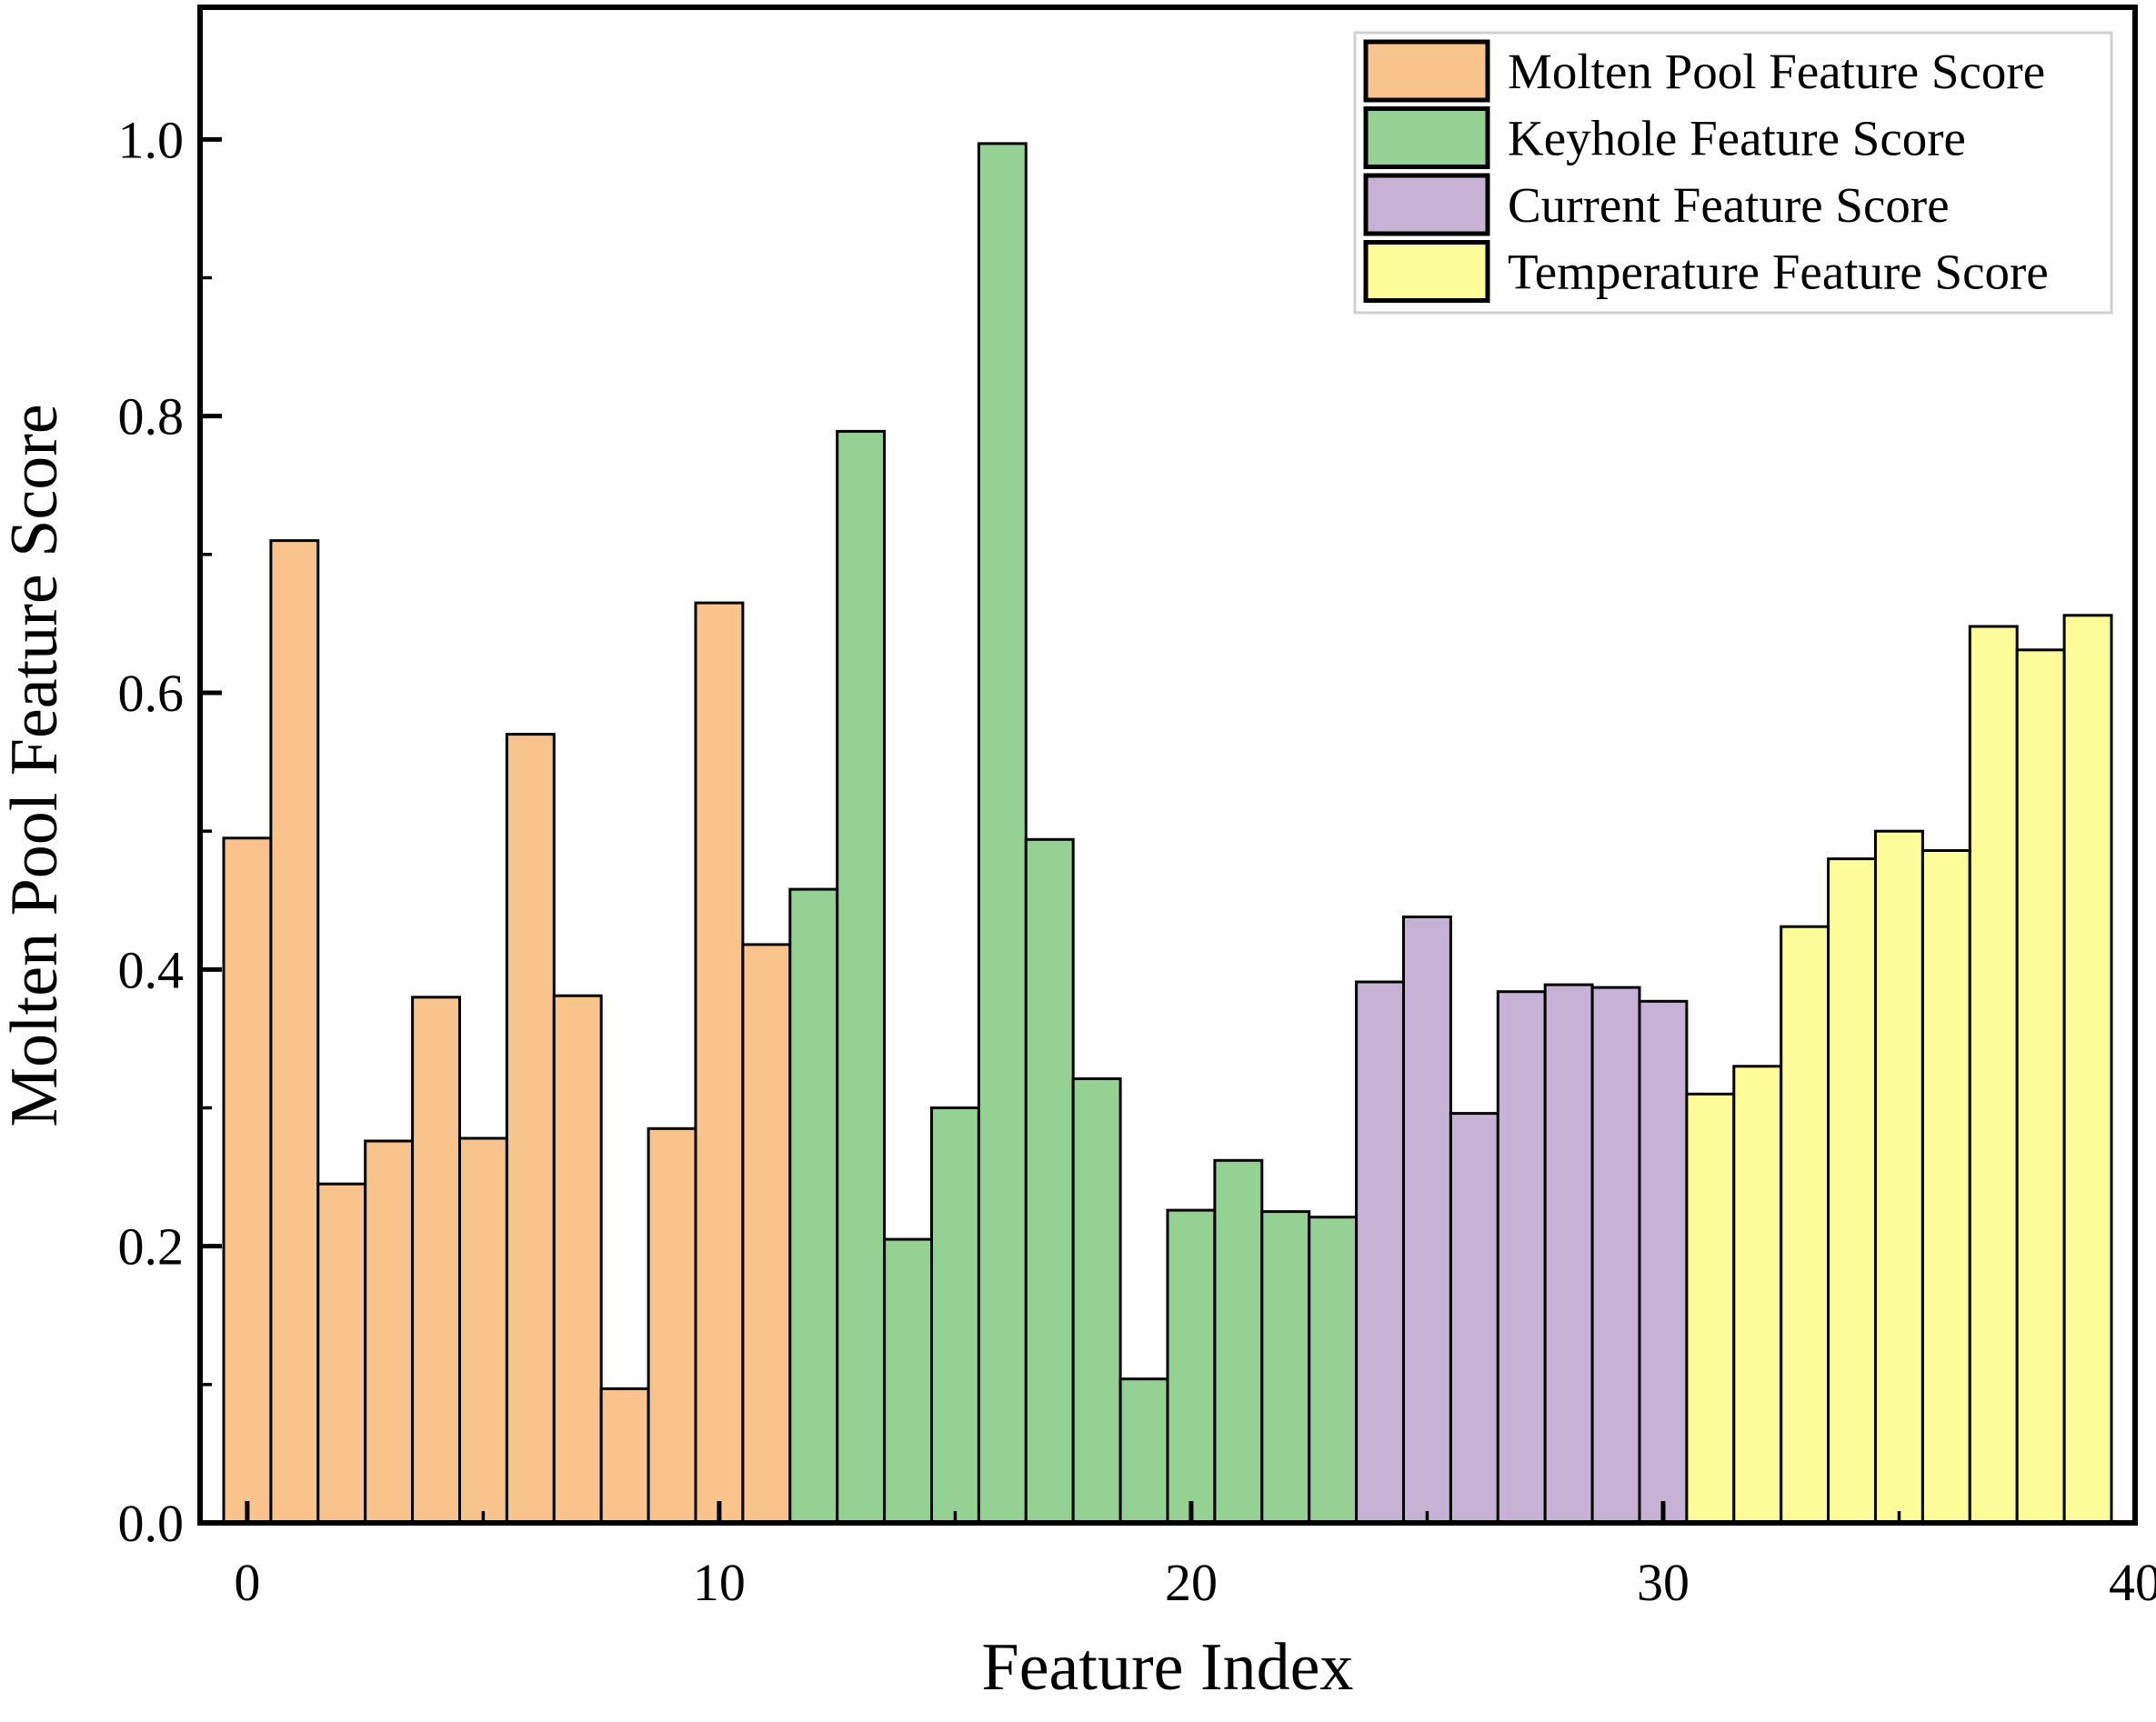  Describe the element at coordinates (151, 1247) in the screenshot. I see `y-tick-label: 0.2` at that location.